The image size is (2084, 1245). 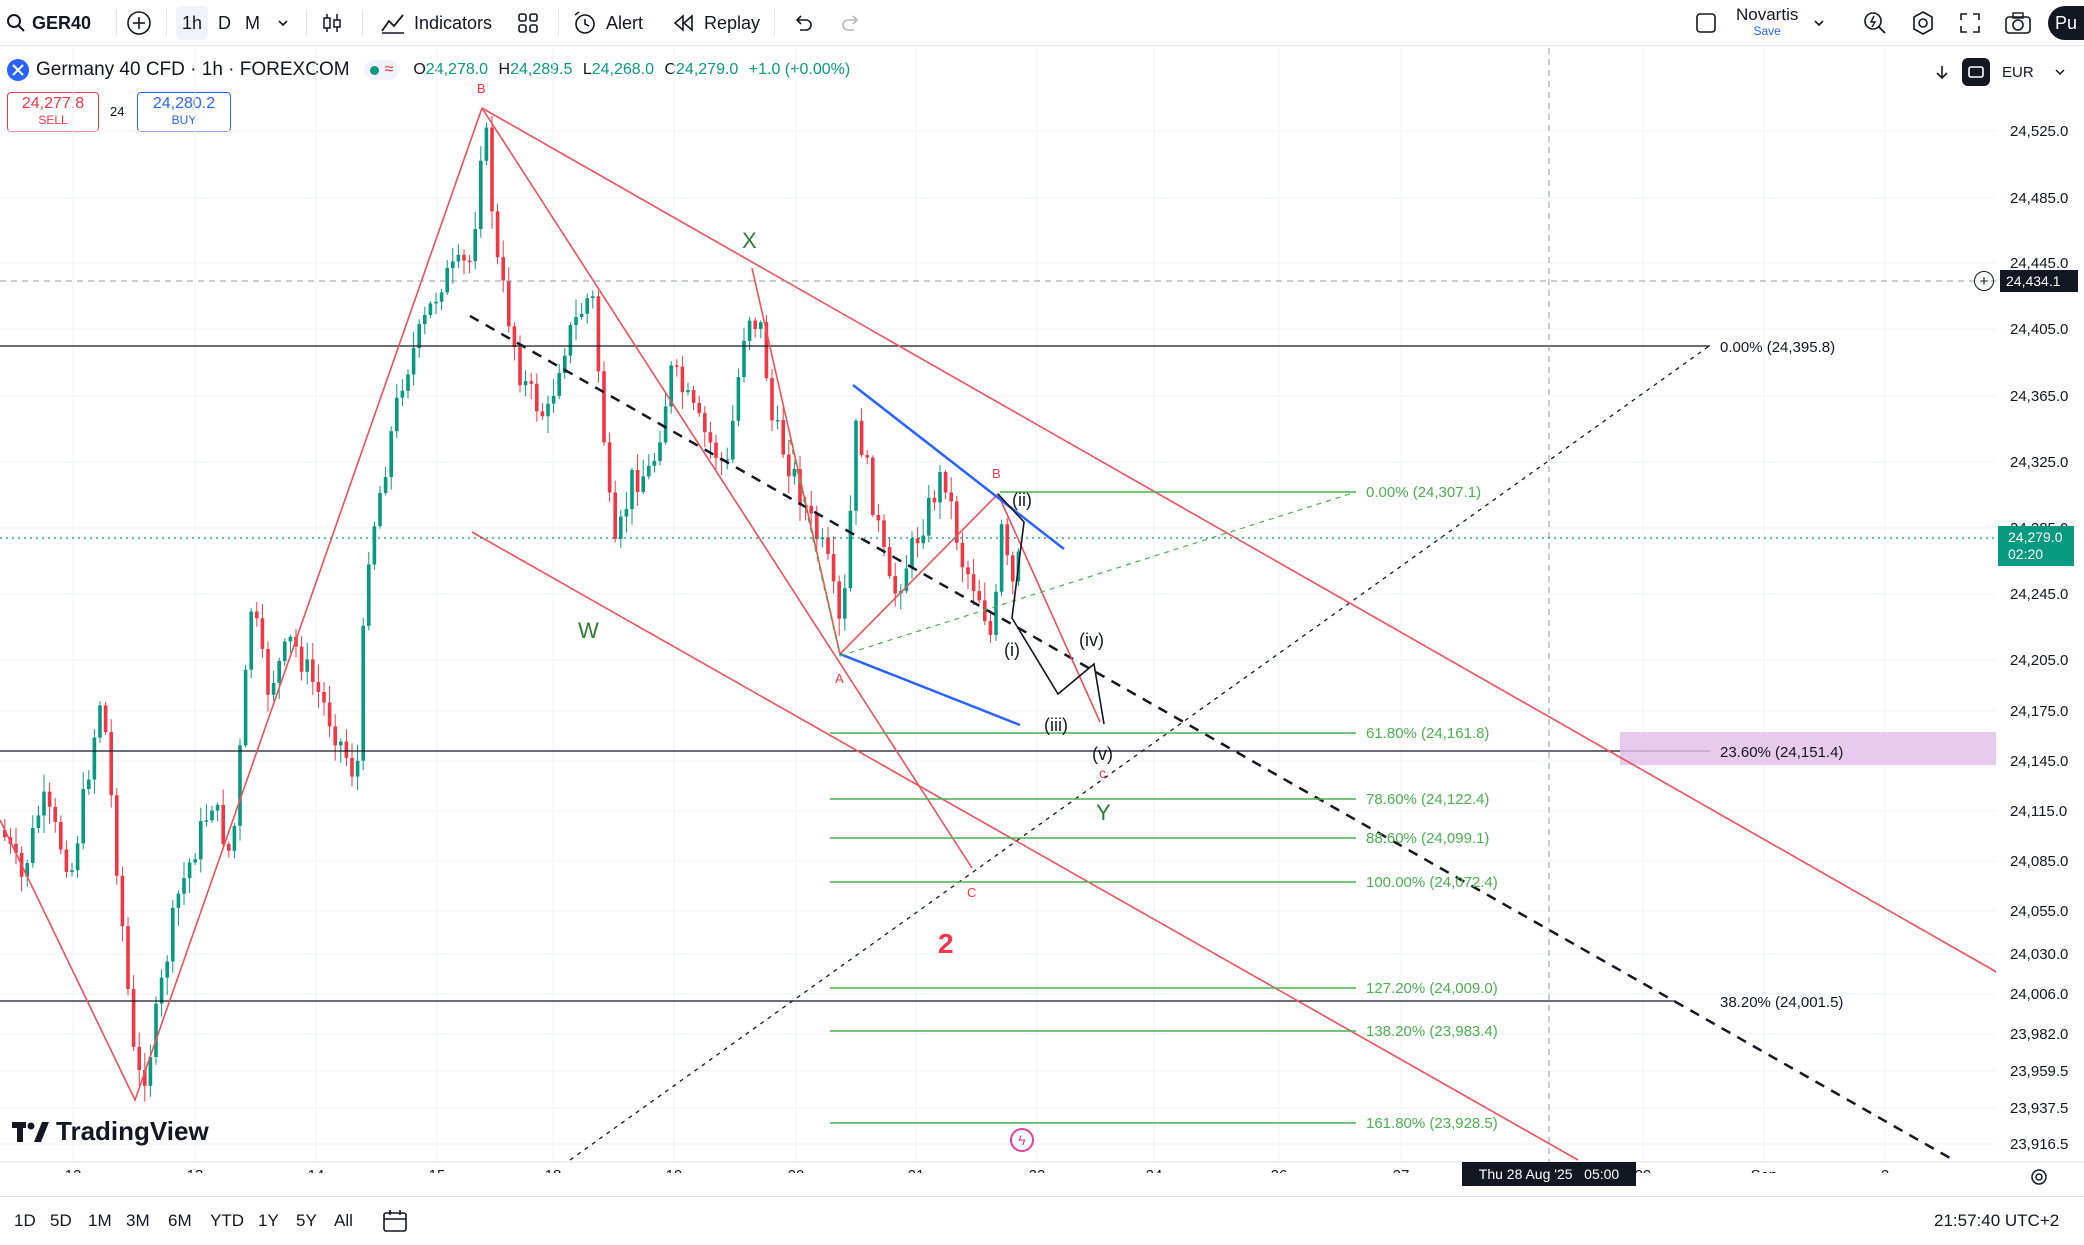 What do you see at coordinates (1760, 23) in the screenshot?
I see `layout-selector: Novartis Save` at bounding box center [1760, 23].